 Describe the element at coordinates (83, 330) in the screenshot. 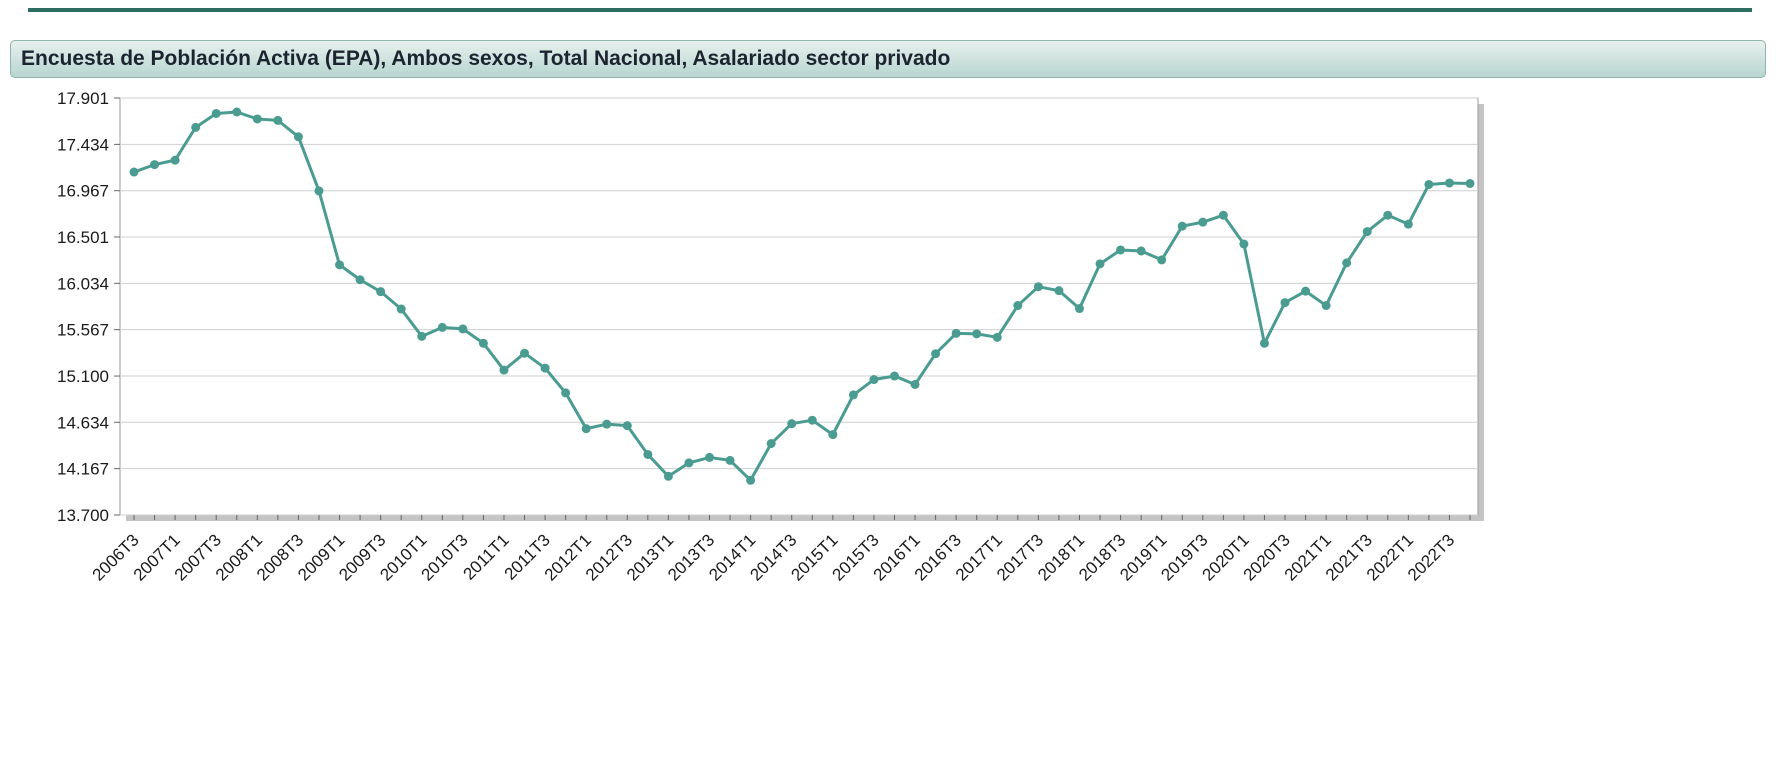

I see `y-tick-label: 15.567` at that location.